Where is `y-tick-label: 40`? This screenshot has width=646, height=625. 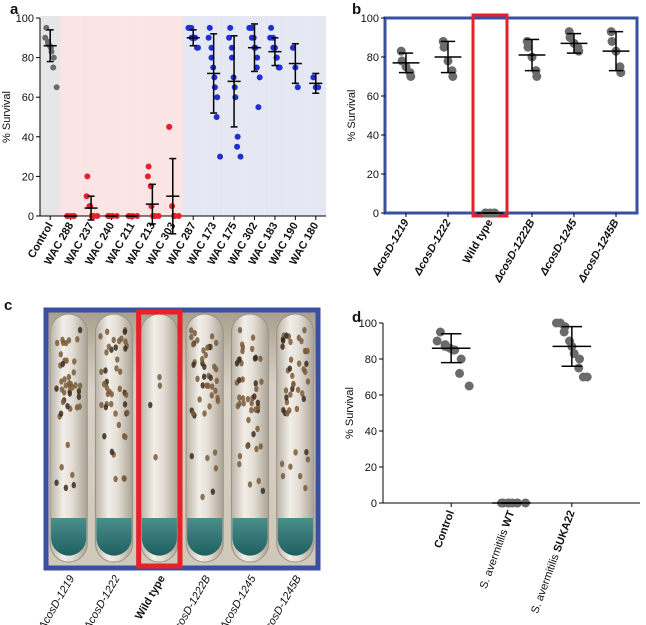 y-tick-label: 40 is located at coordinates (373, 136).